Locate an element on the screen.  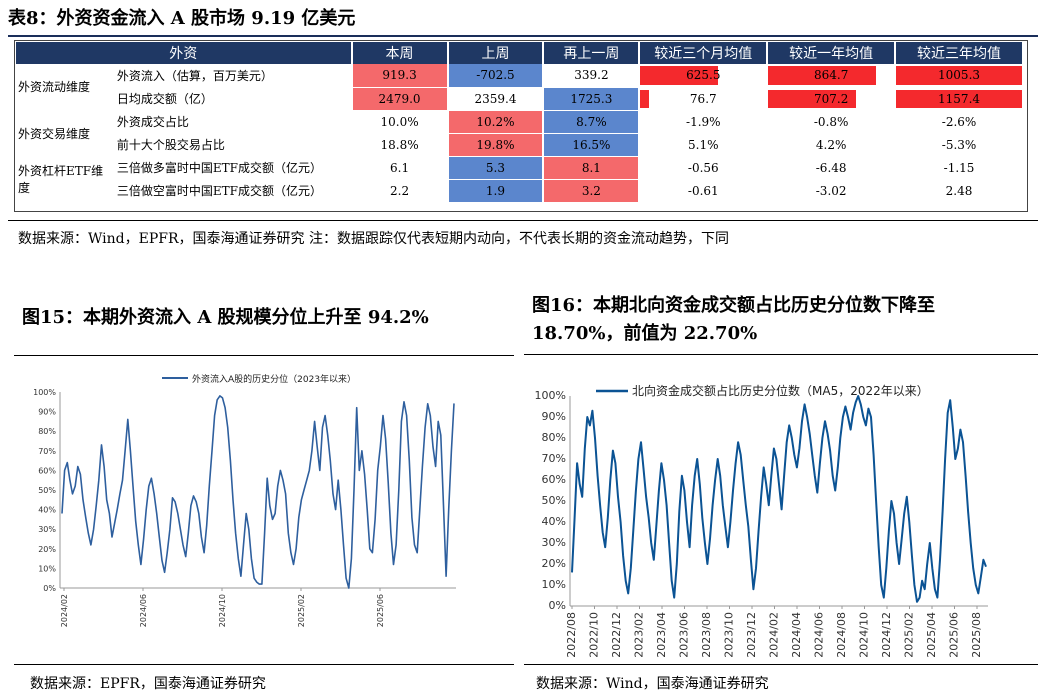
table-cell: -0.8% is located at coordinates (832, 122).